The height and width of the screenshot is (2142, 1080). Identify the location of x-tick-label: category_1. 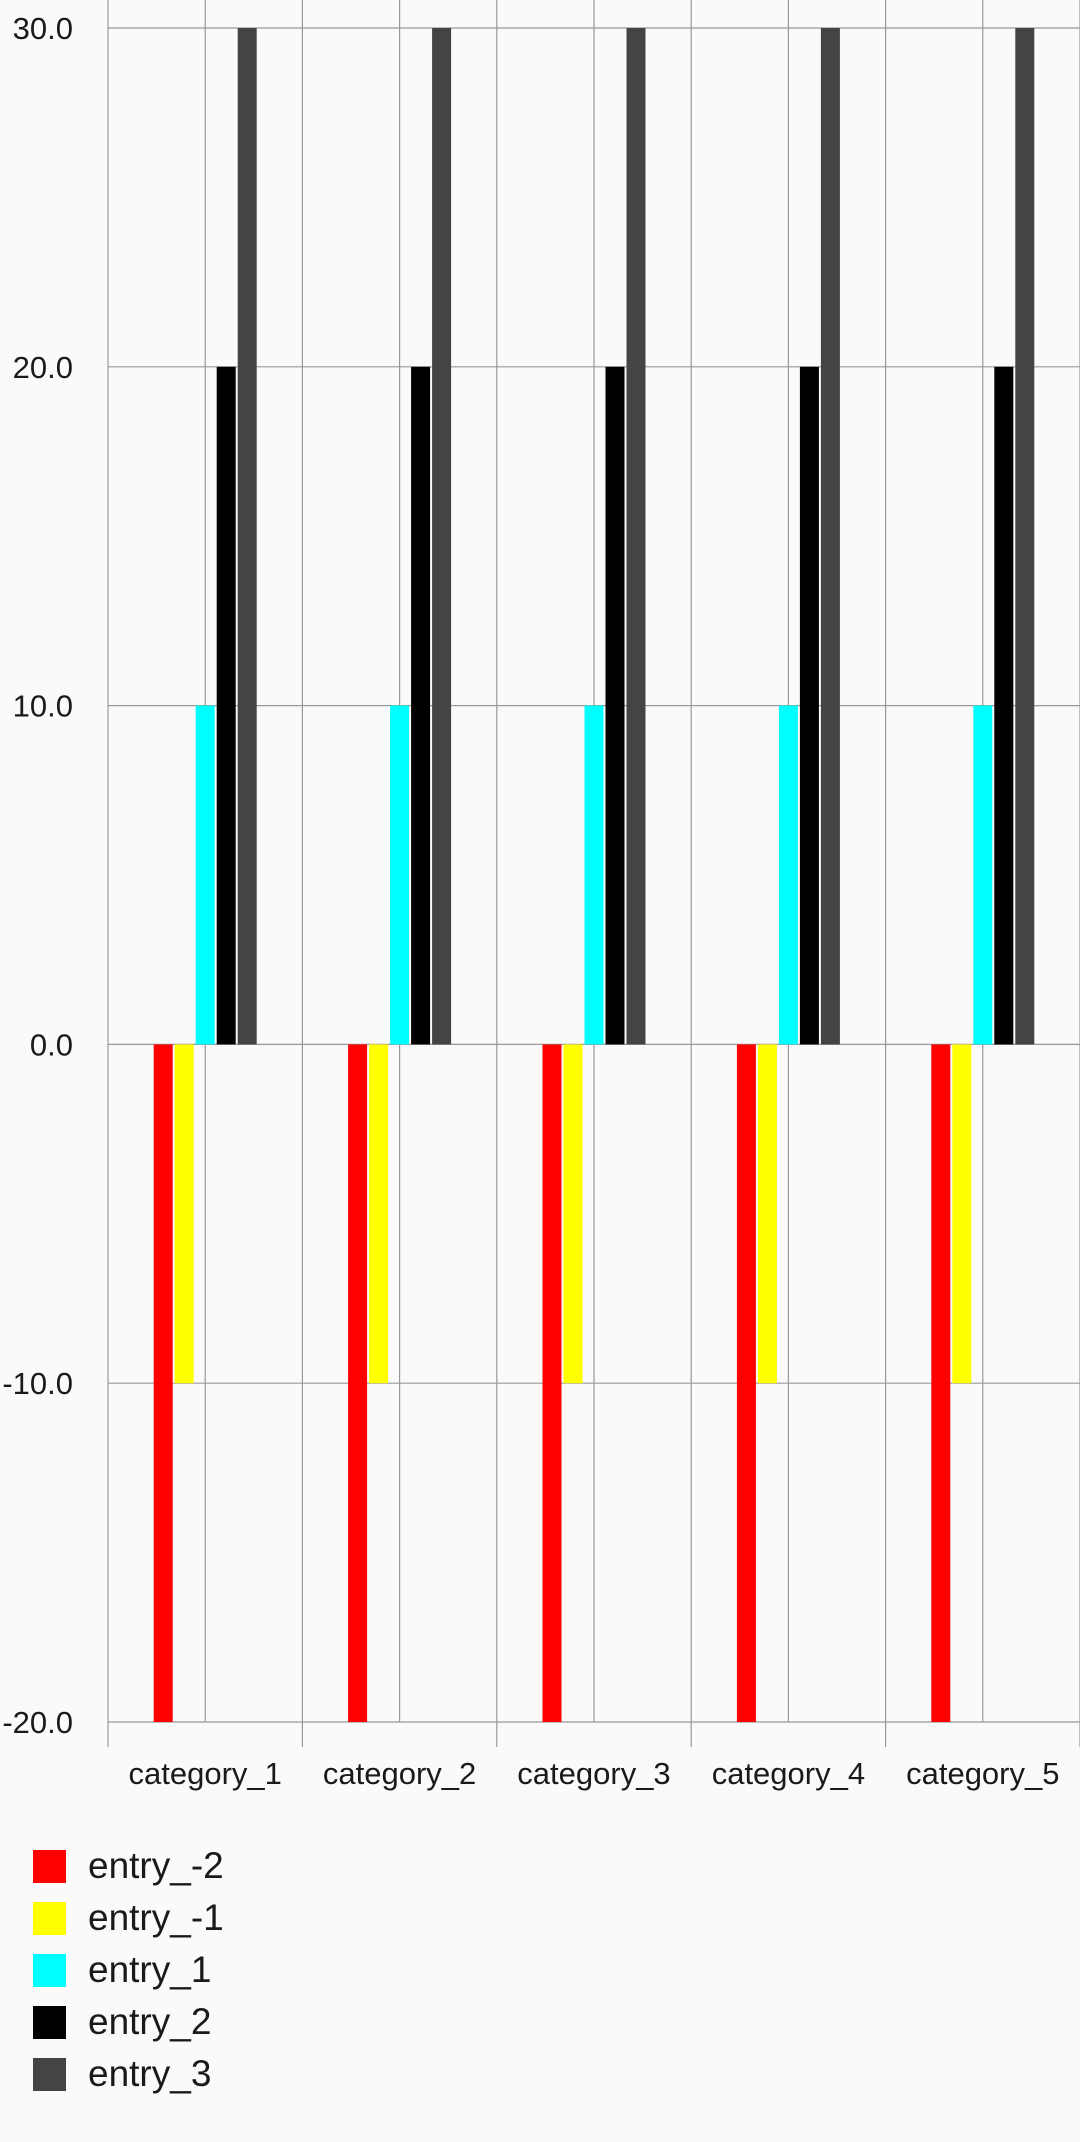
(205, 1773).